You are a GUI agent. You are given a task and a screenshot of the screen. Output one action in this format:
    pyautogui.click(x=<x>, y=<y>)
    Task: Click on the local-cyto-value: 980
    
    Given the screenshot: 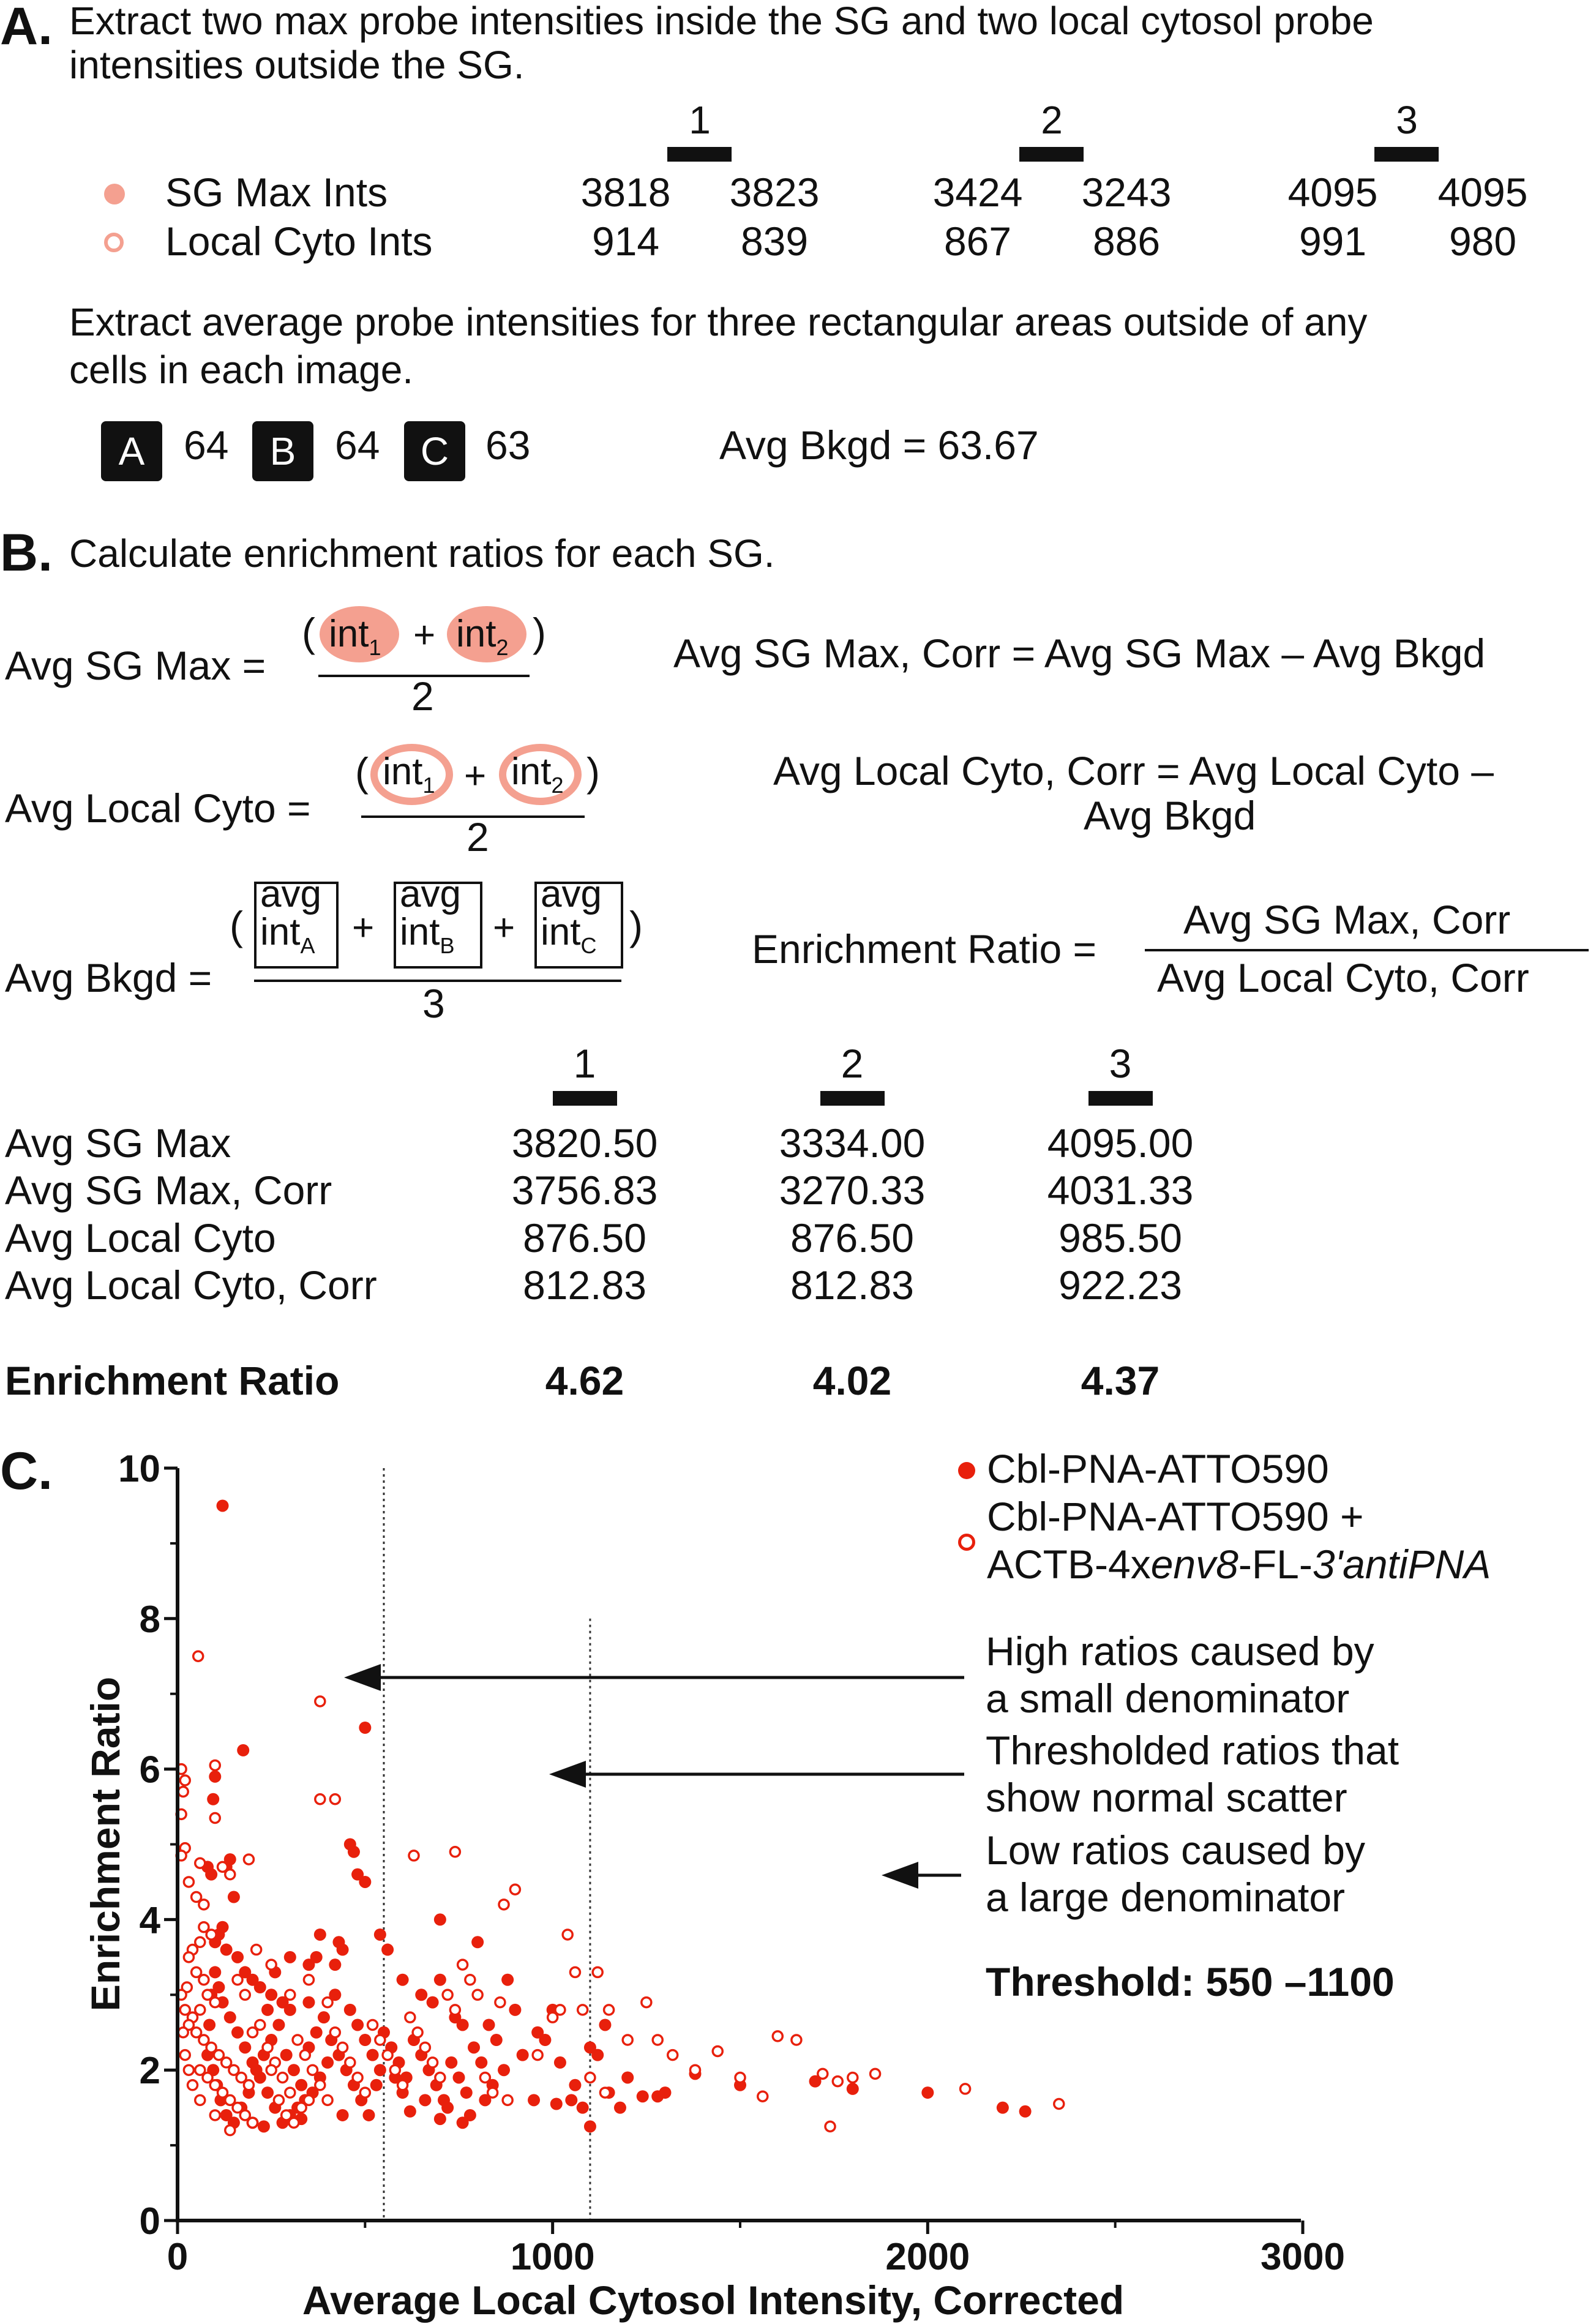 What is the action you would take?
    pyautogui.click(x=1482, y=241)
    